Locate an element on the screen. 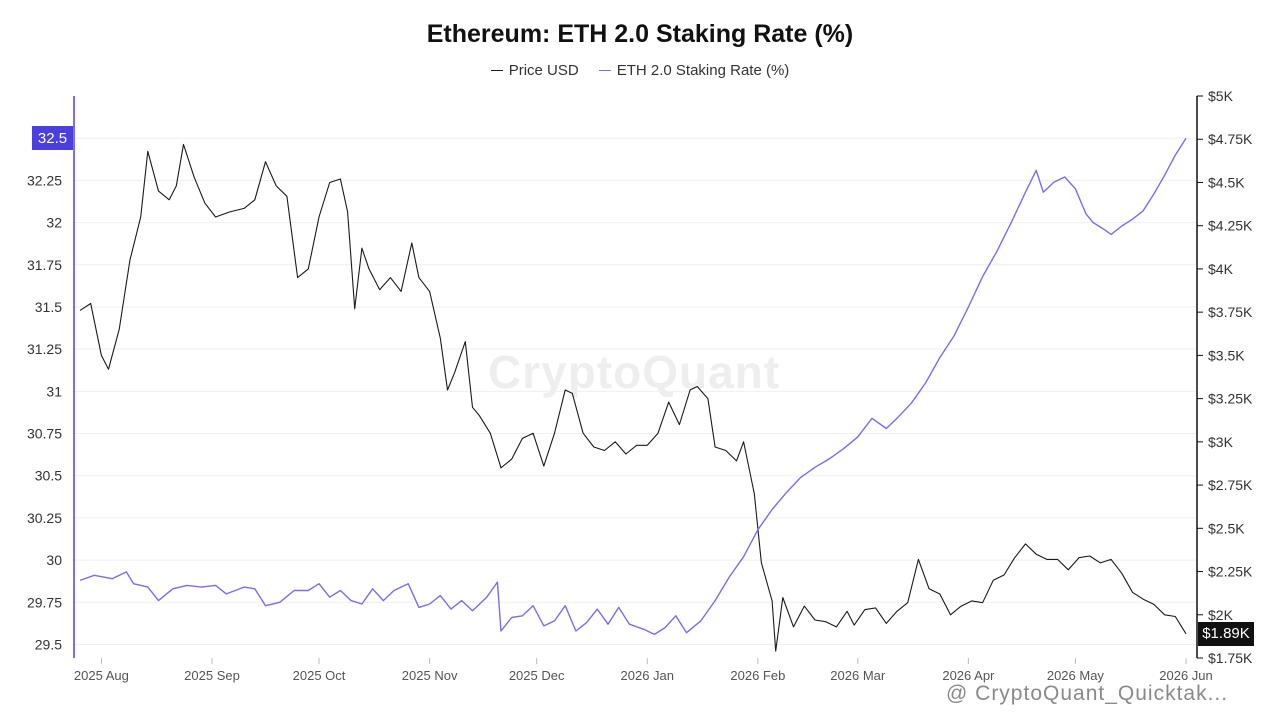 The width and height of the screenshot is (1280, 720). y-right-tick-label: $4K is located at coordinates (1221, 269).